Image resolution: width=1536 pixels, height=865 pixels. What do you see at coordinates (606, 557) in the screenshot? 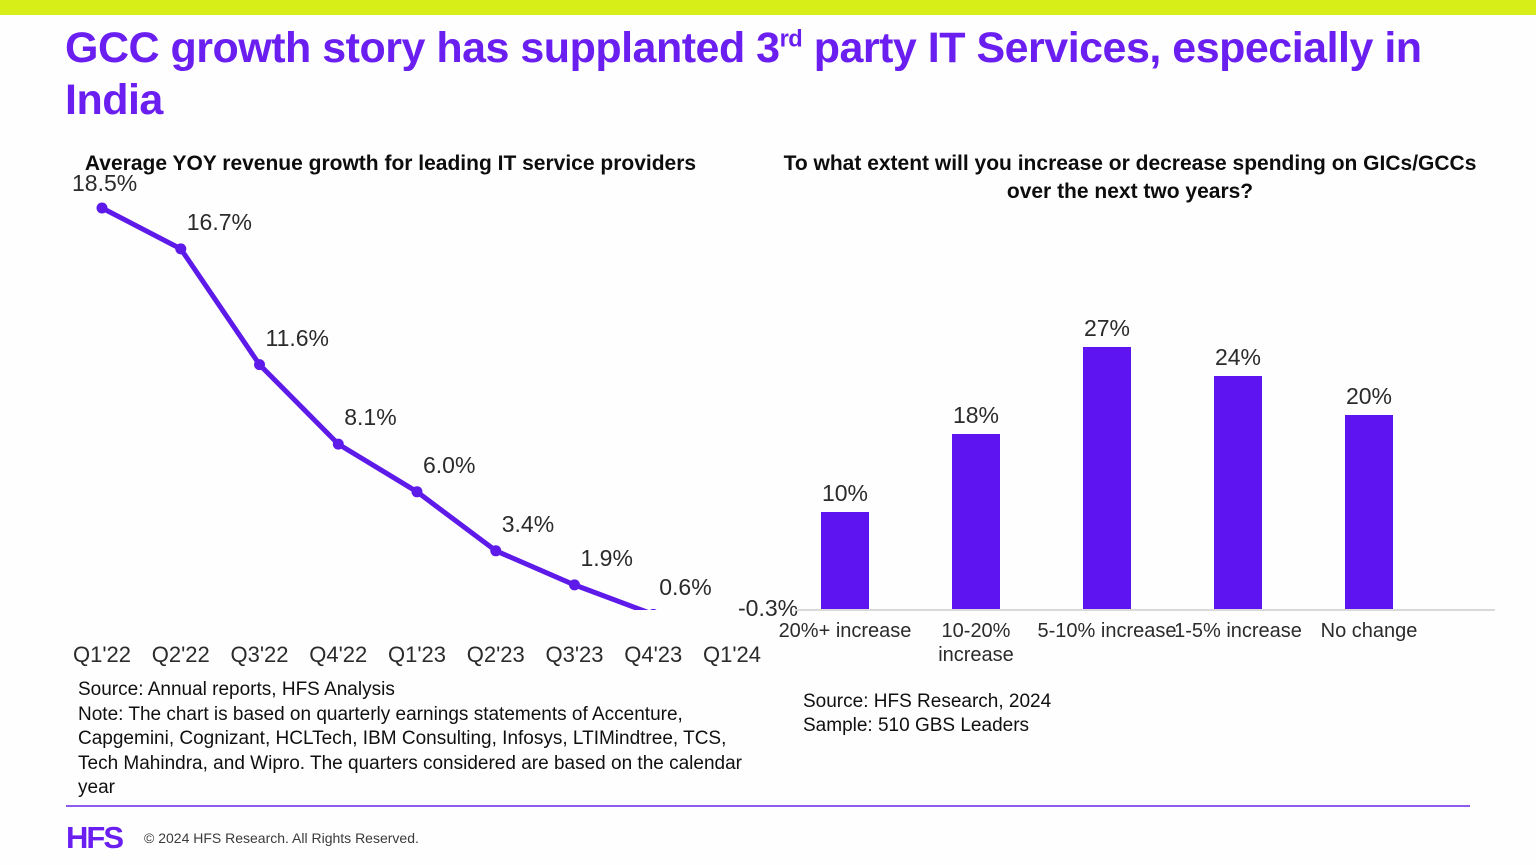
I see `line-chart-value-label: 1.9%` at bounding box center [606, 557].